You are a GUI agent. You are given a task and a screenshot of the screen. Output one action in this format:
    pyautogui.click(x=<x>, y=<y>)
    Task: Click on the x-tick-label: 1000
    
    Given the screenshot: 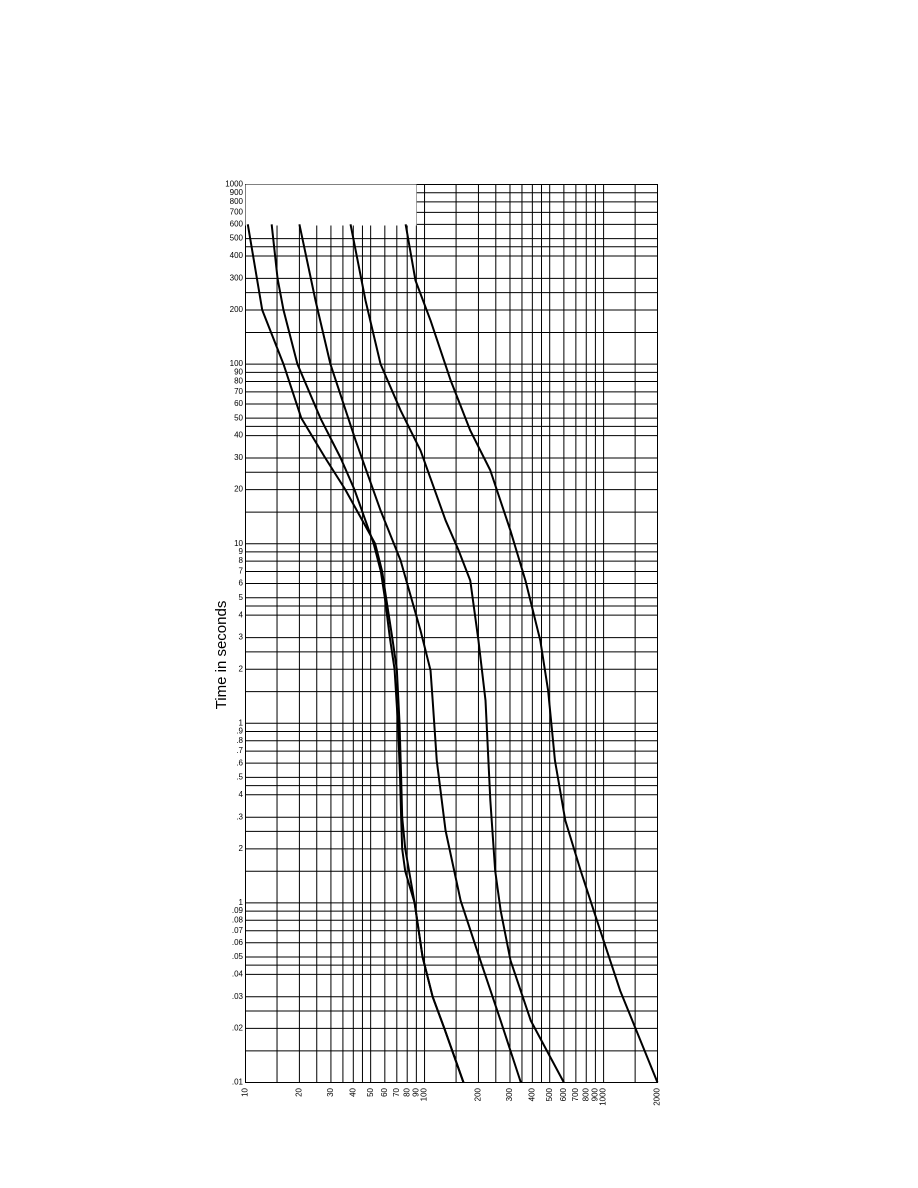 What is the action you would take?
    pyautogui.click(x=603, y=1096)
    